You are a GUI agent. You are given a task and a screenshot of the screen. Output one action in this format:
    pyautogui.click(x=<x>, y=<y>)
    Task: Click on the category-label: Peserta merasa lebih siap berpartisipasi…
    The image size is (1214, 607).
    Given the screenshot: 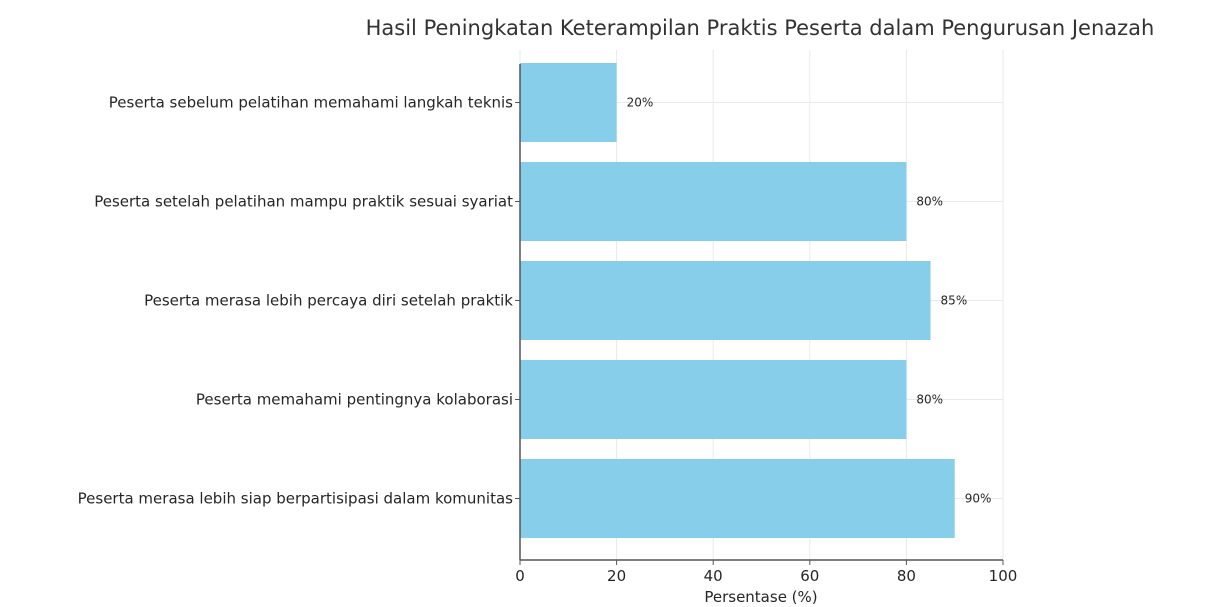 What is the action you would take?
    pyautogui.click(x=296, y=499)
    